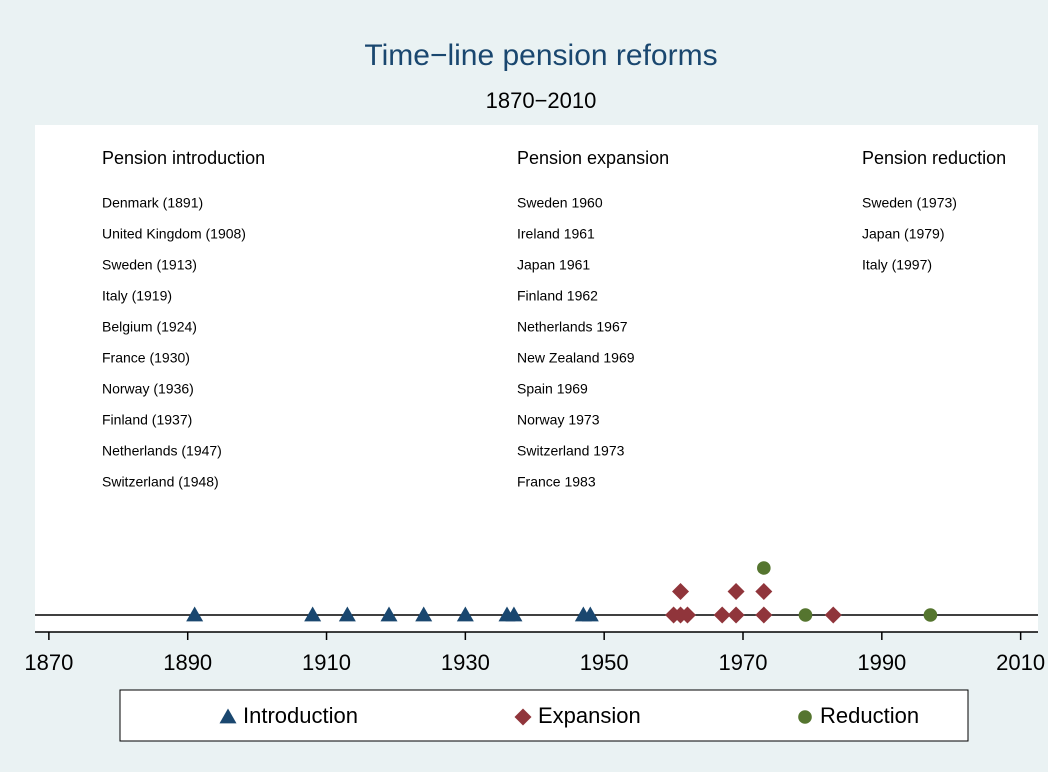 The image size is (1048, 772). I want to click on x-tick-label: 1890, so click(187, 662).